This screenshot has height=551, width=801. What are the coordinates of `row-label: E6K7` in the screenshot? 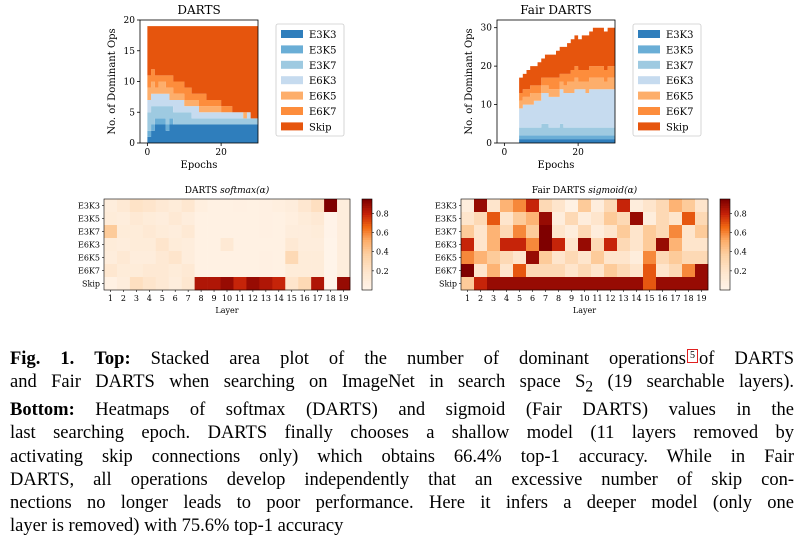 It's located at (89, 271).